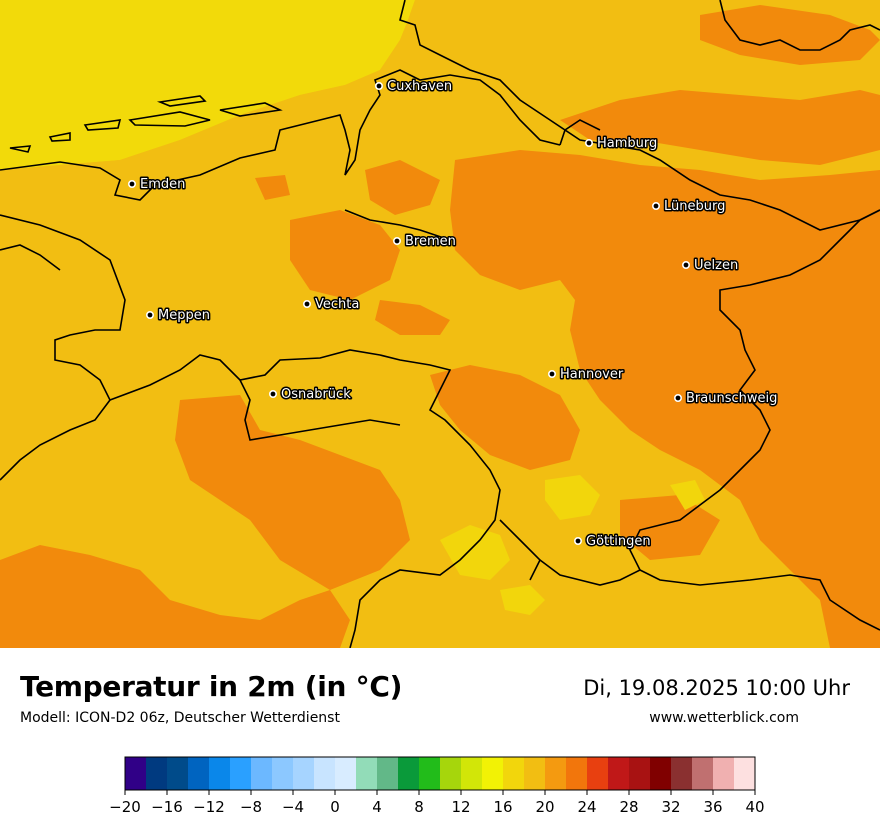 This screenshot has width=880, height=830. Describe the element at coordinates (627, 143) in the screenshot. I see `city-label: Hamburg` at that location.